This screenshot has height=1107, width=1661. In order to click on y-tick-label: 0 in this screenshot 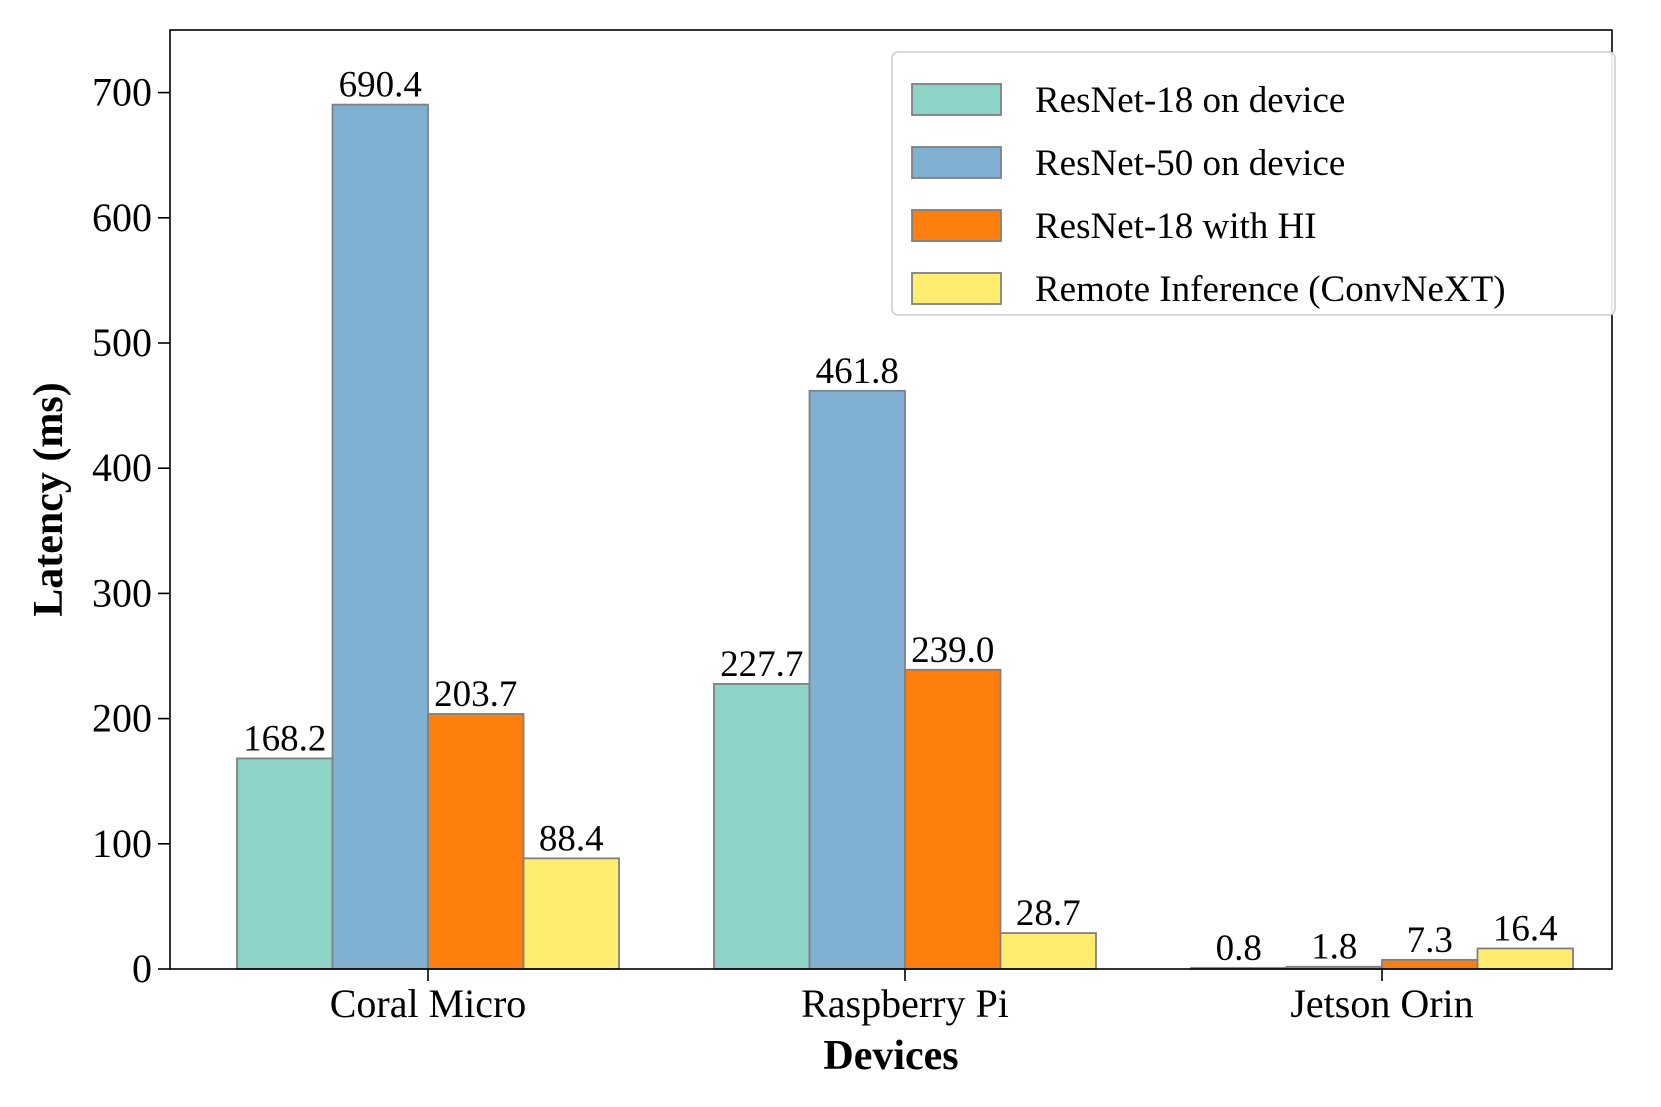, I will do `click(142, 968)`.